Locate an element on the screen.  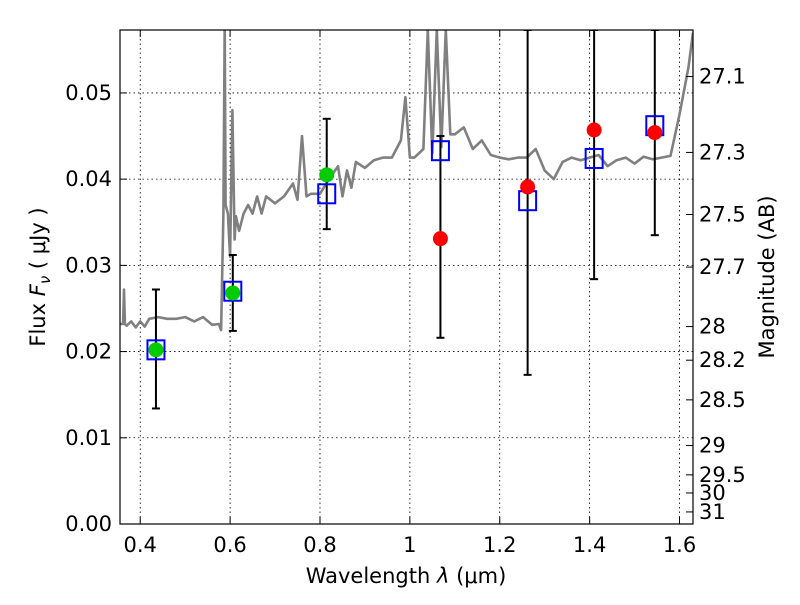
mag-tick-label: 31 is located at coordinates (712, 512).